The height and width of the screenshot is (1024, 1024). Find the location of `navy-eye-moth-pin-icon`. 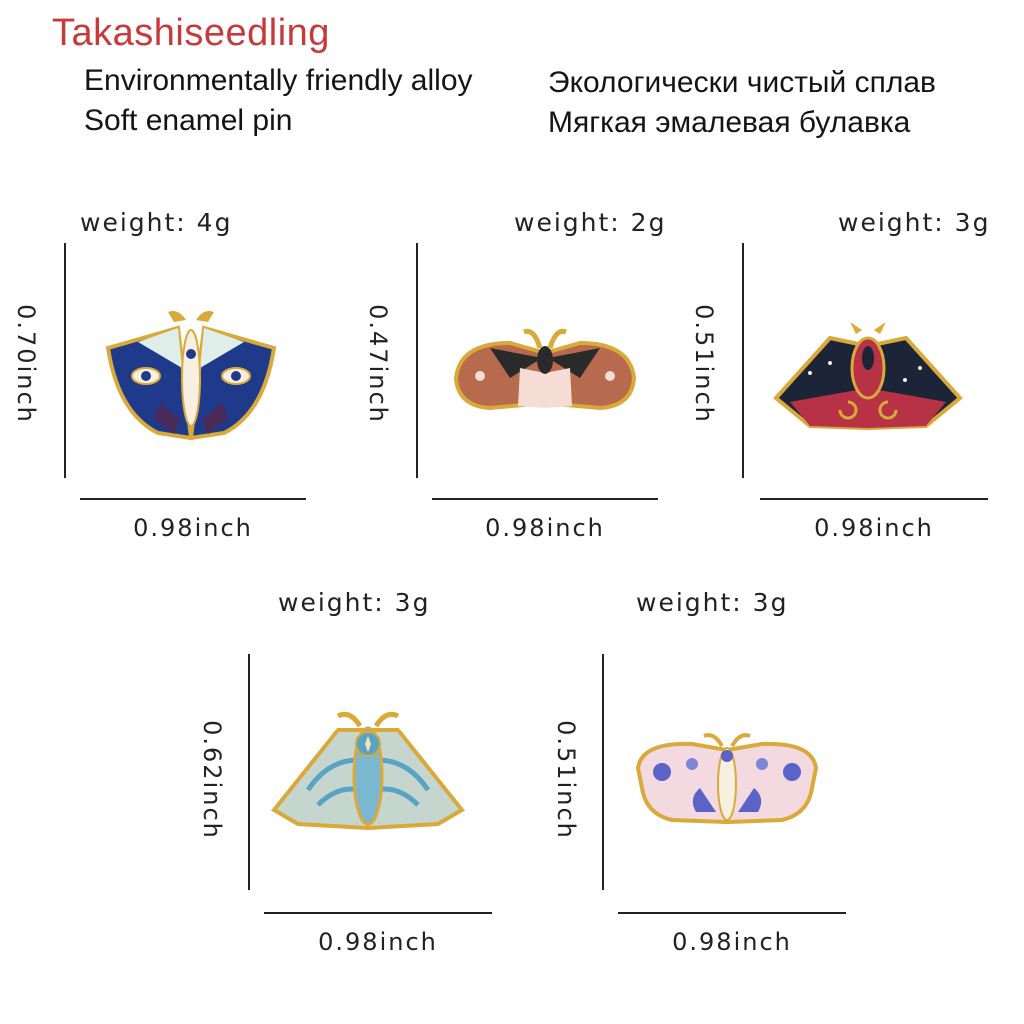

navy-eye-moth-pin-icon is located at coordinates (191, 376).